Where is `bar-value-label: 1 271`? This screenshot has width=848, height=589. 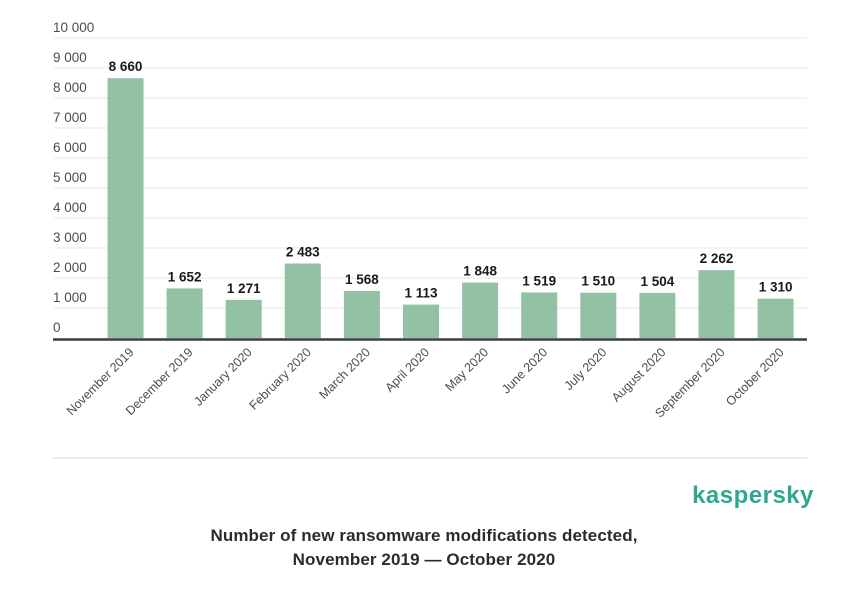 bar-value-label: 1 271 is located at coordinates (244, 288).